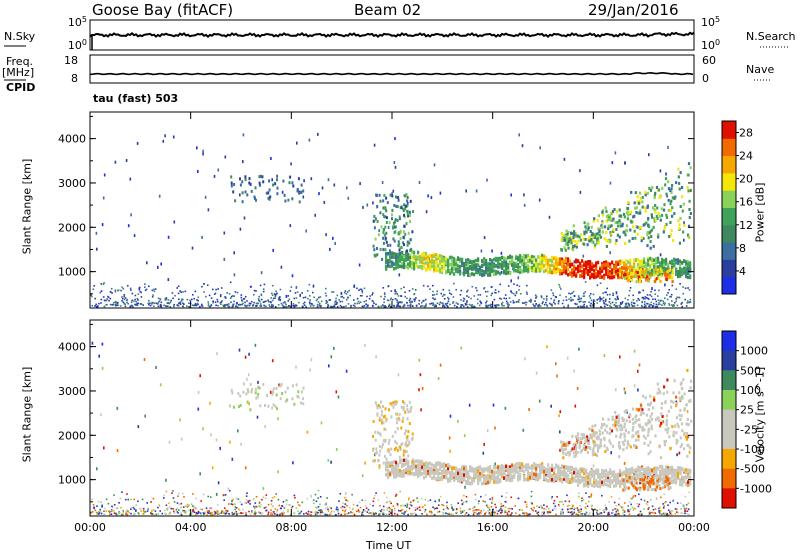 This screenshot has height=554, width=800. Describe the element at coordinates (20, 61) in the screenshot. I see `freq-label: Freq.` at that location.